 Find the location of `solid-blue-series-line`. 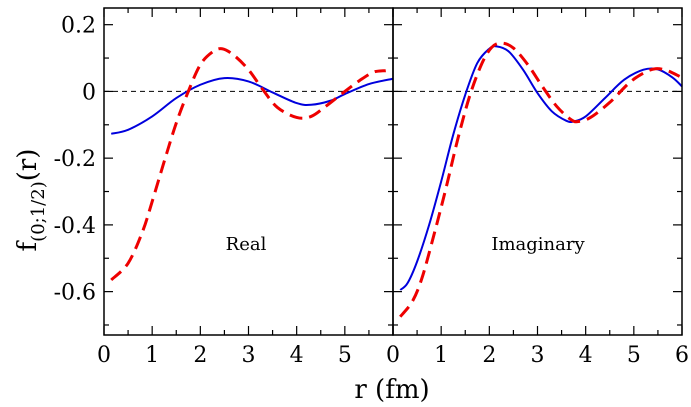

solid-blue-series-line is located at coordinates (252, 105).